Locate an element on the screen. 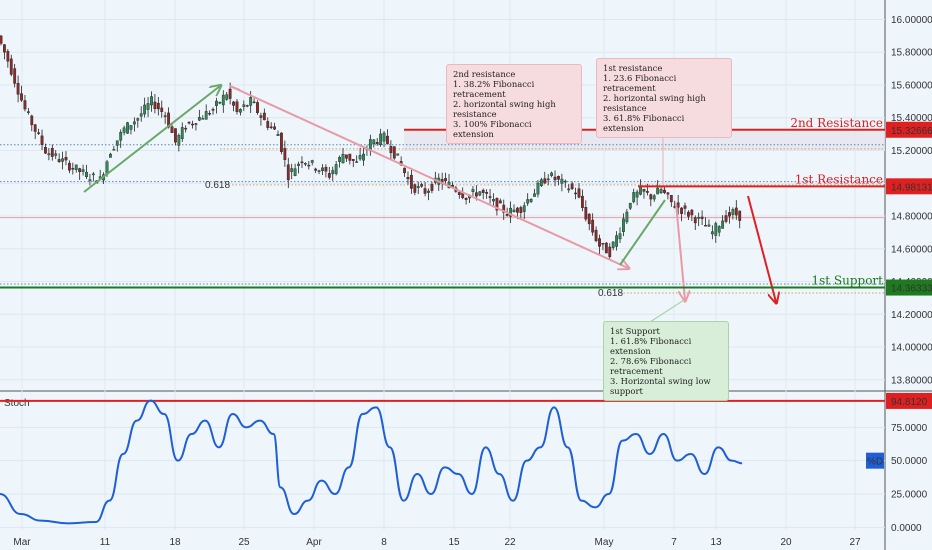 The width and height of the screenshot is (932, 550). x-tick-label: 20 is located at coordinates (786, 542).